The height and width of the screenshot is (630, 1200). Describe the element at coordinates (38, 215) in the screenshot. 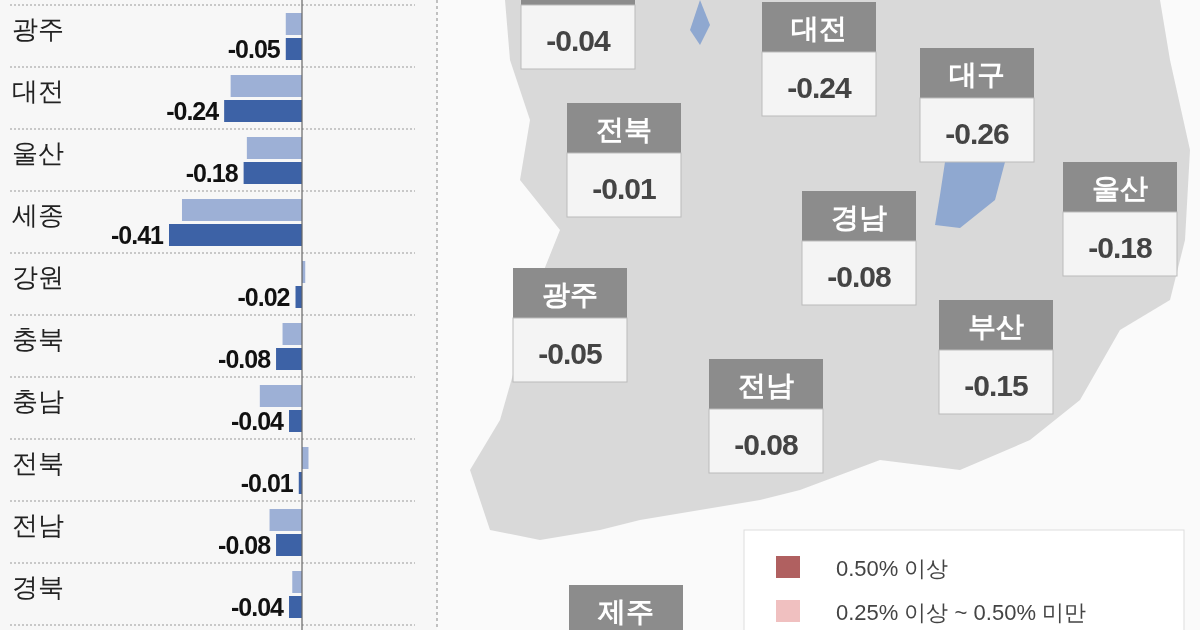

I see `y-tick-label: 세종` at that location.